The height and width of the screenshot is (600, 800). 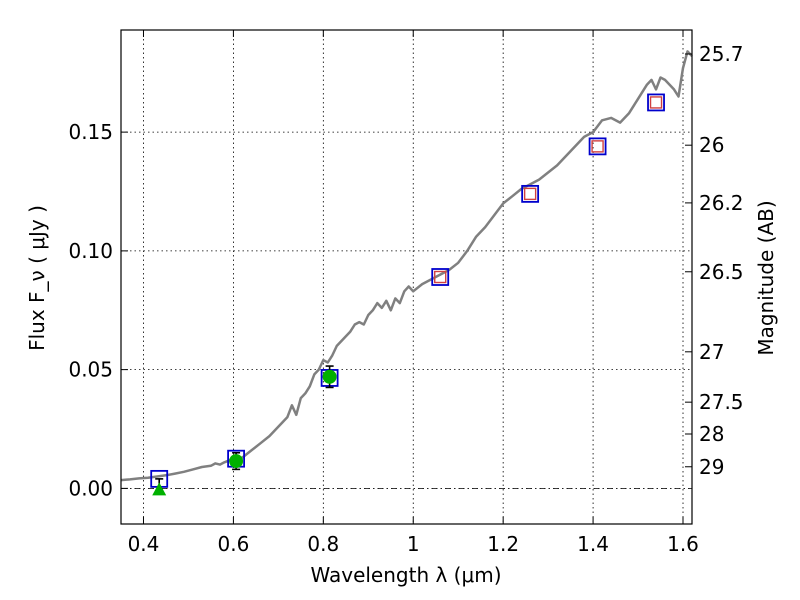 I want to click on x-axis-title: Wavelength λ (μm), so click(x=405, y=575).